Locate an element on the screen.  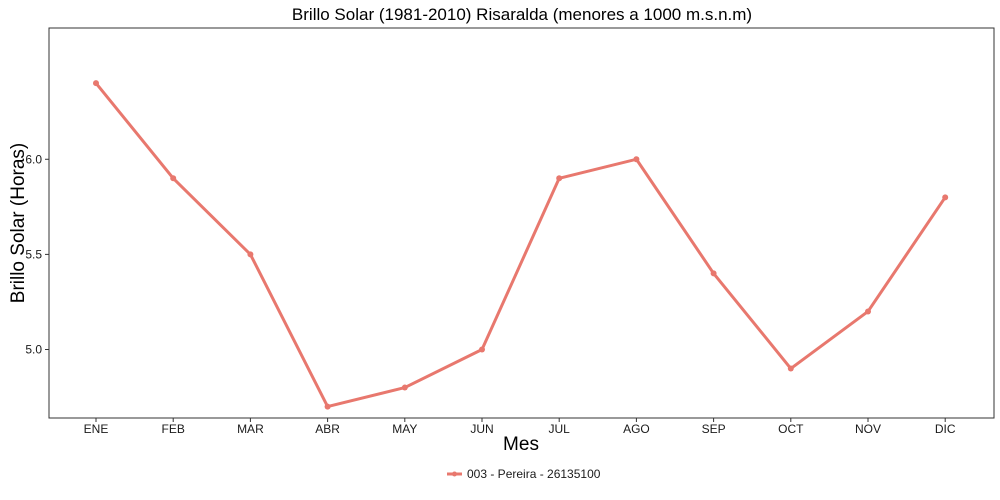
x-axis-title: Mes is located at coordinates (521, 444).